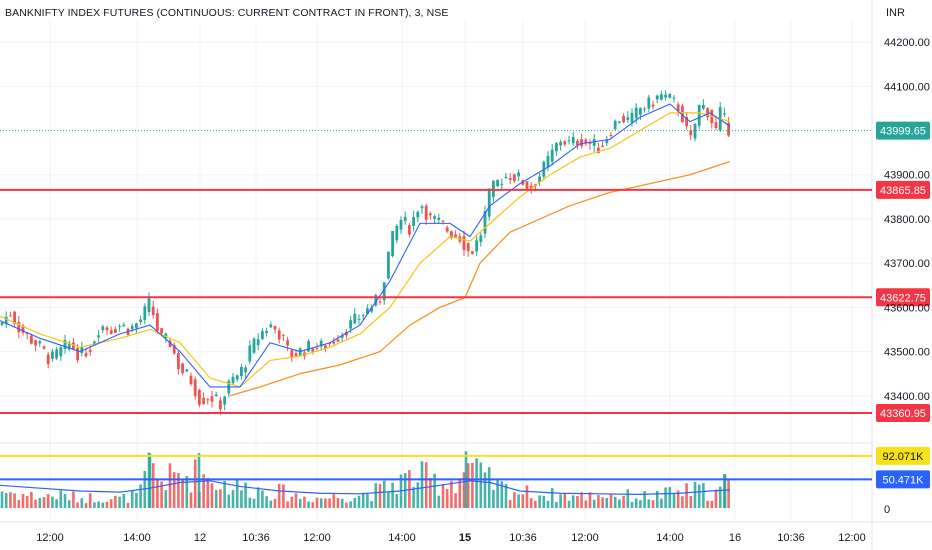 This screenshot has height=550, width=932. I want to click on volume-reference-label: 50.471K, so click(904, 480).